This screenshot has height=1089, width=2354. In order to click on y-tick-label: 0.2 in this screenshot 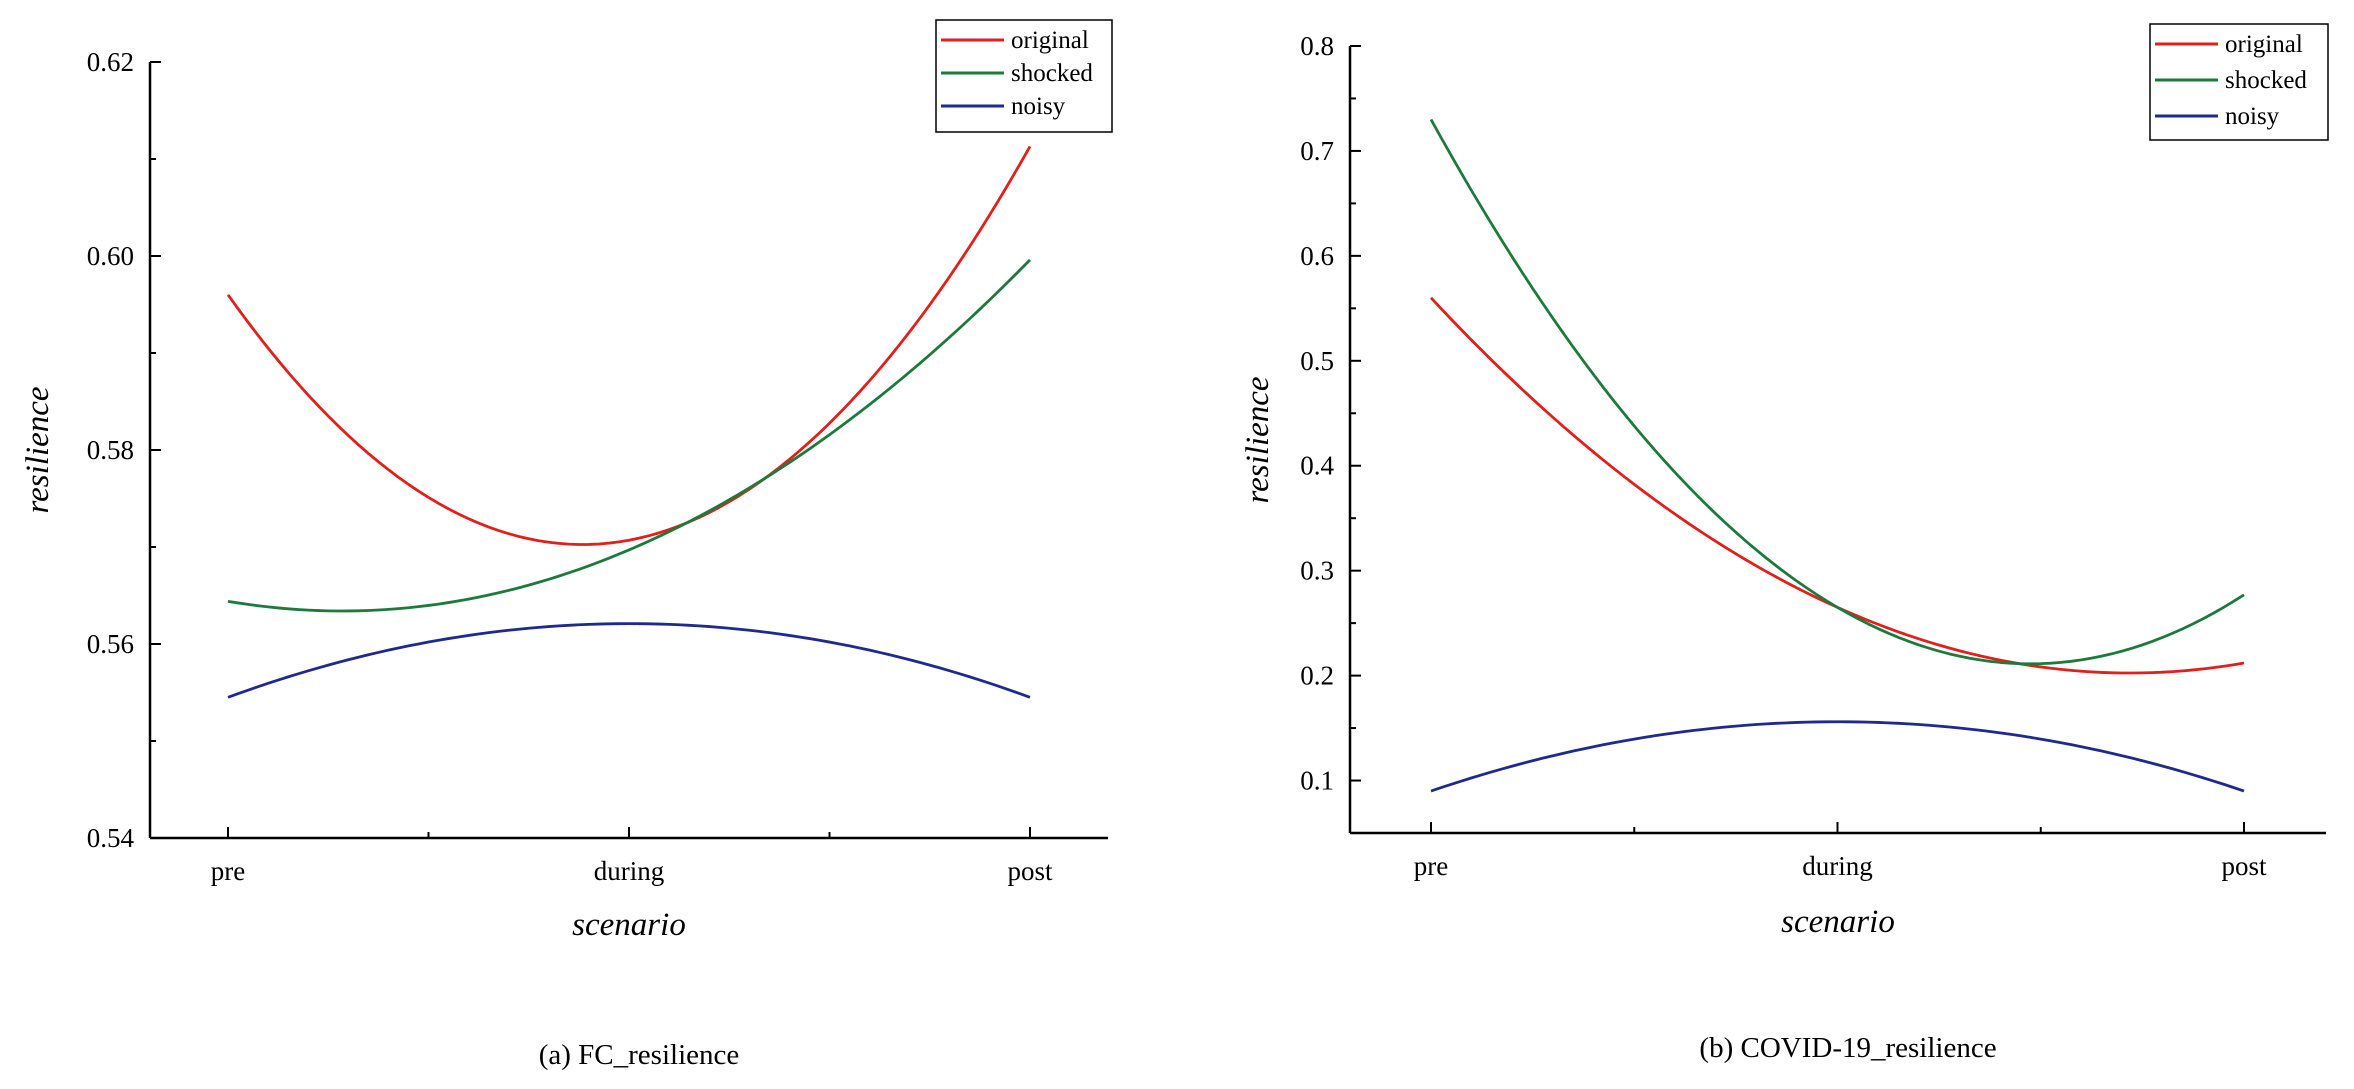, I will do `click(1317, 676)`.